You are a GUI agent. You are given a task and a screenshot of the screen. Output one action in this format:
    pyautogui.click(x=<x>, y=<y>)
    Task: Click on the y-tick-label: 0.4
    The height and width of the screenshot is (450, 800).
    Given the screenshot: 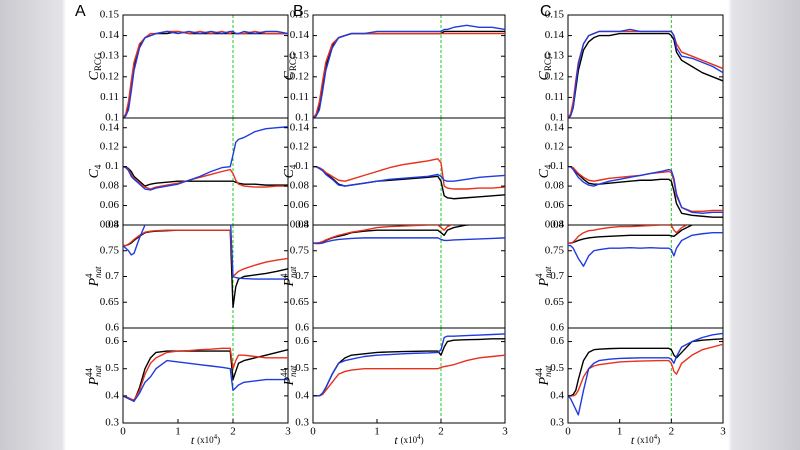 What is the action you would take?
    pyautogui.click(x=557, y=395)
    